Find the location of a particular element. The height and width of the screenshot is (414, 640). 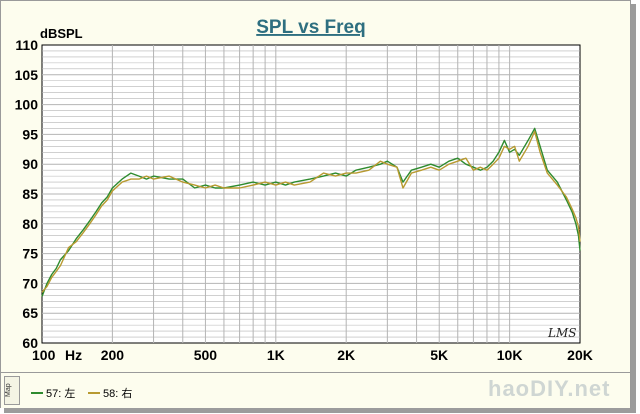

x-tick-label: 2K is located at coordinates (346, 355).